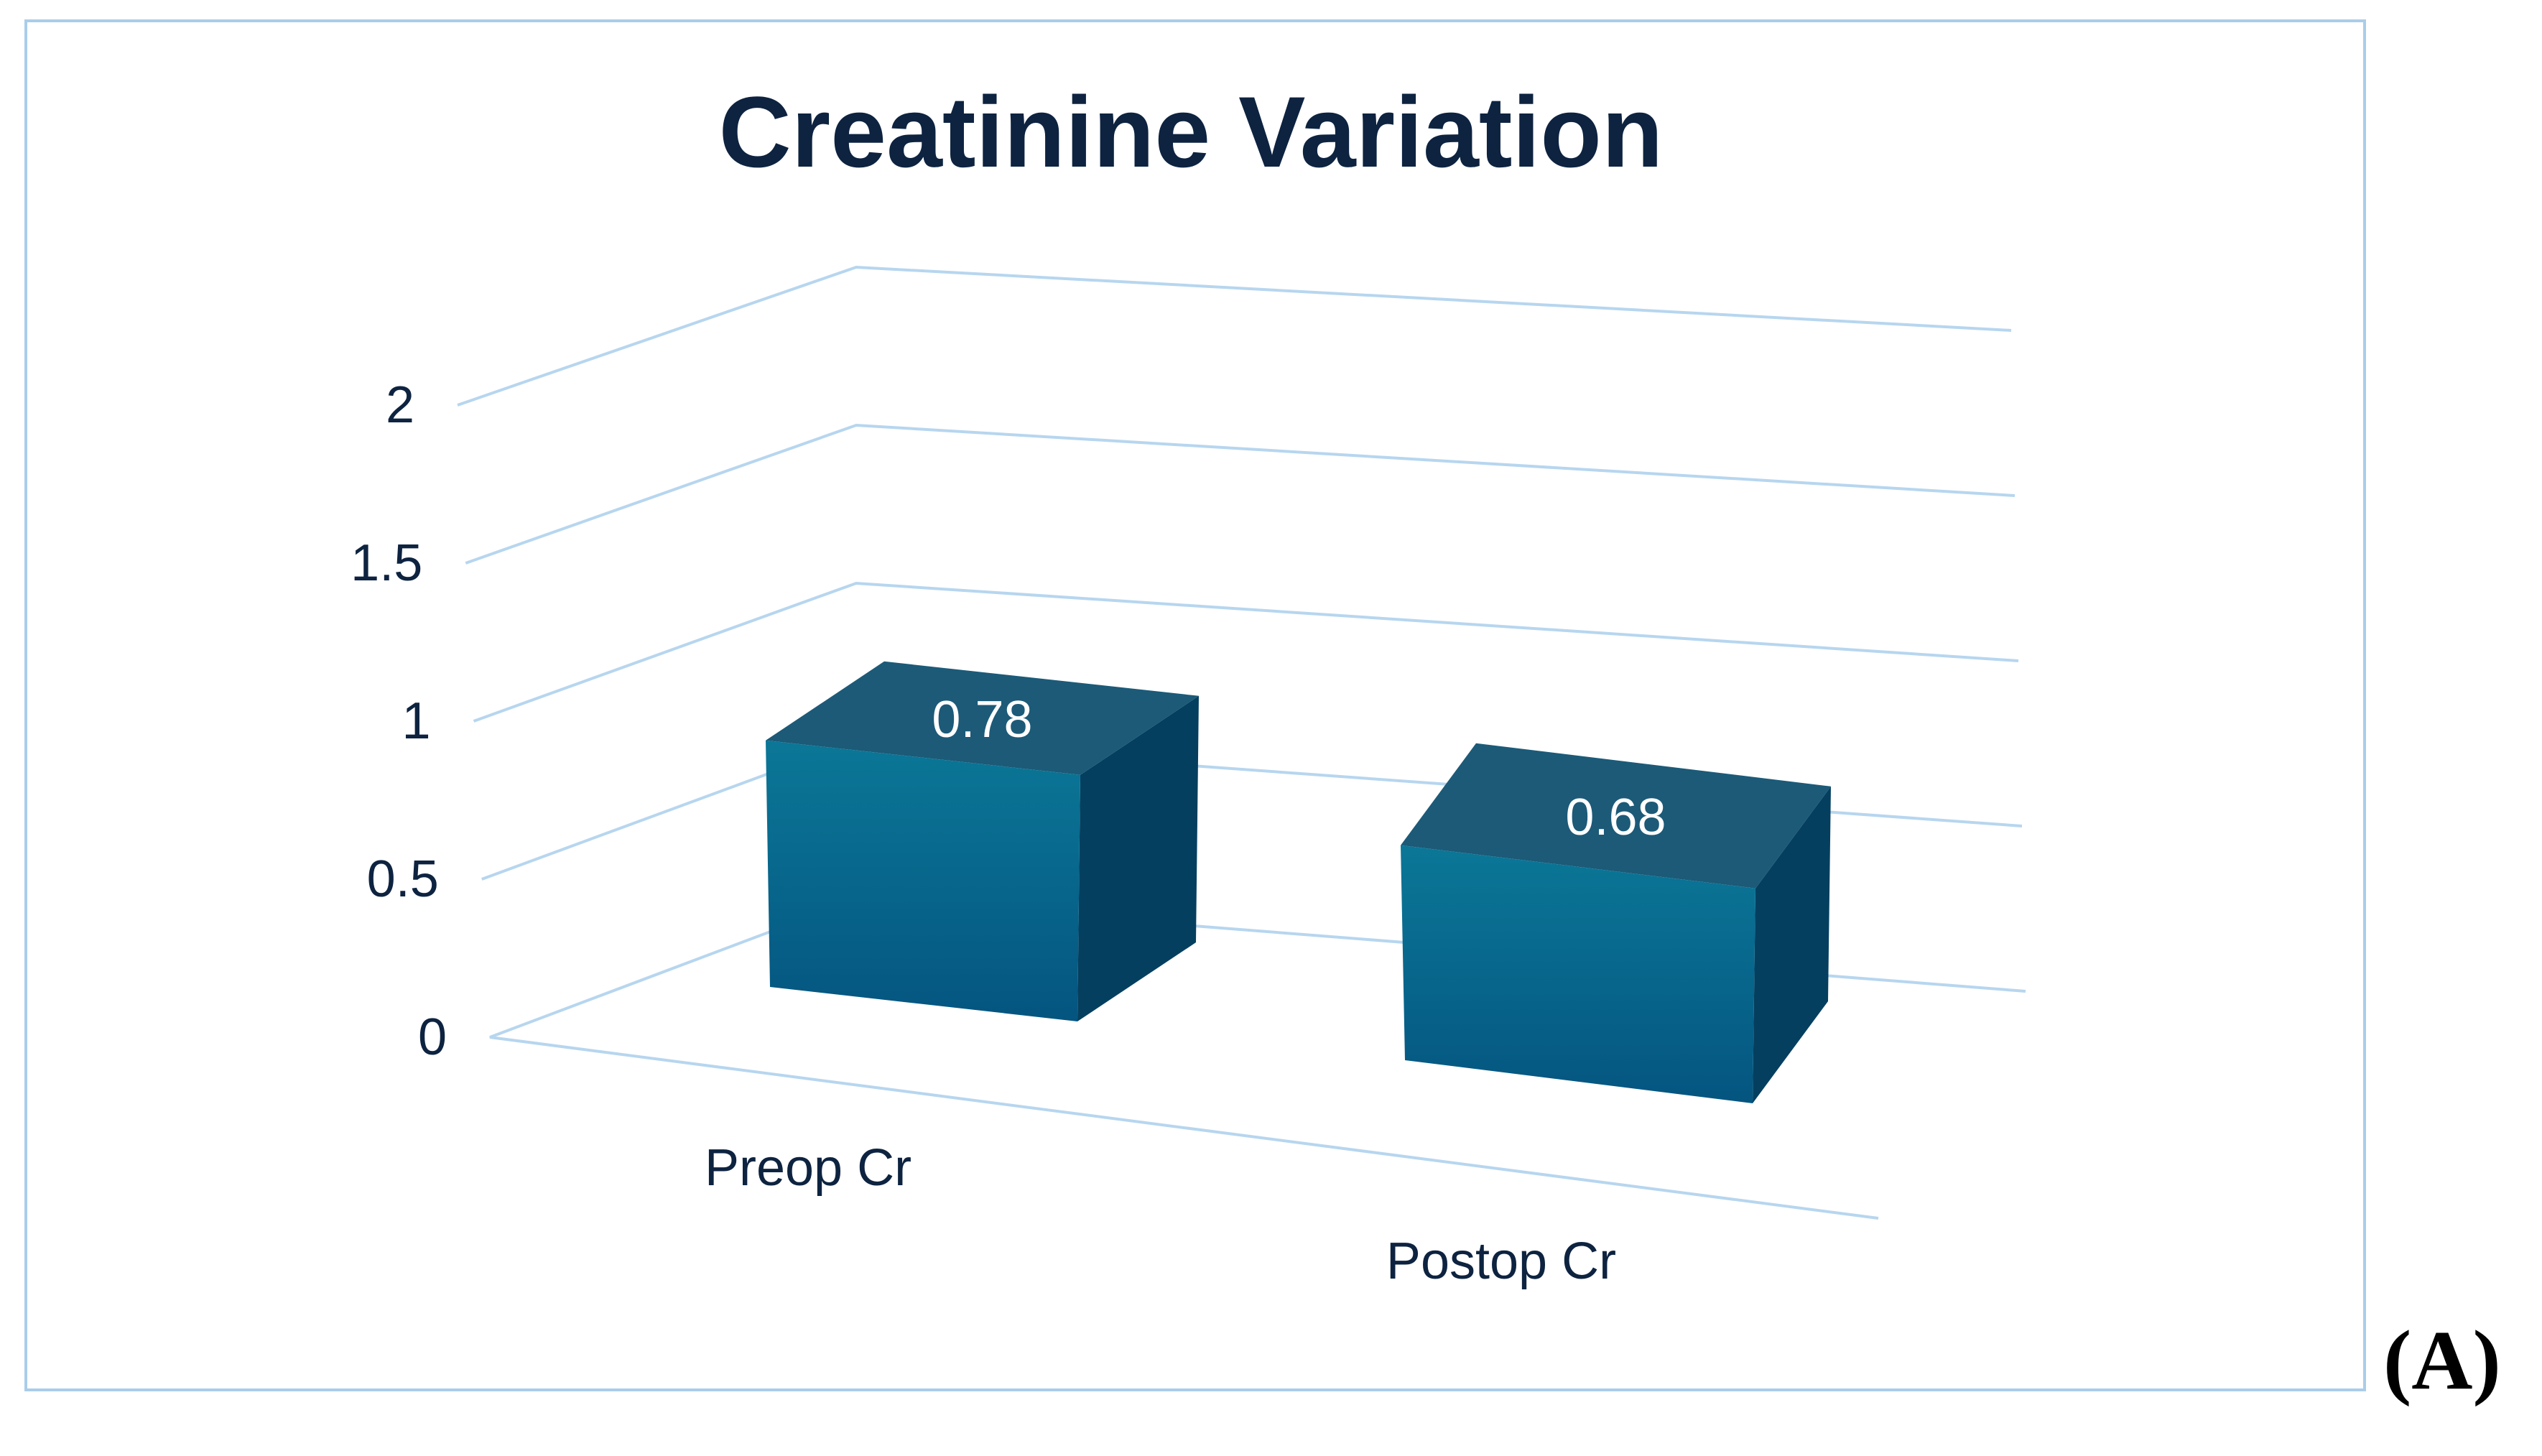 Image resolution: width=2542 pixels, height=1456 pixels. Describe the element at coordinates (432, 1037) in the screenshot. I see `y-tick-label: 0` at that location.